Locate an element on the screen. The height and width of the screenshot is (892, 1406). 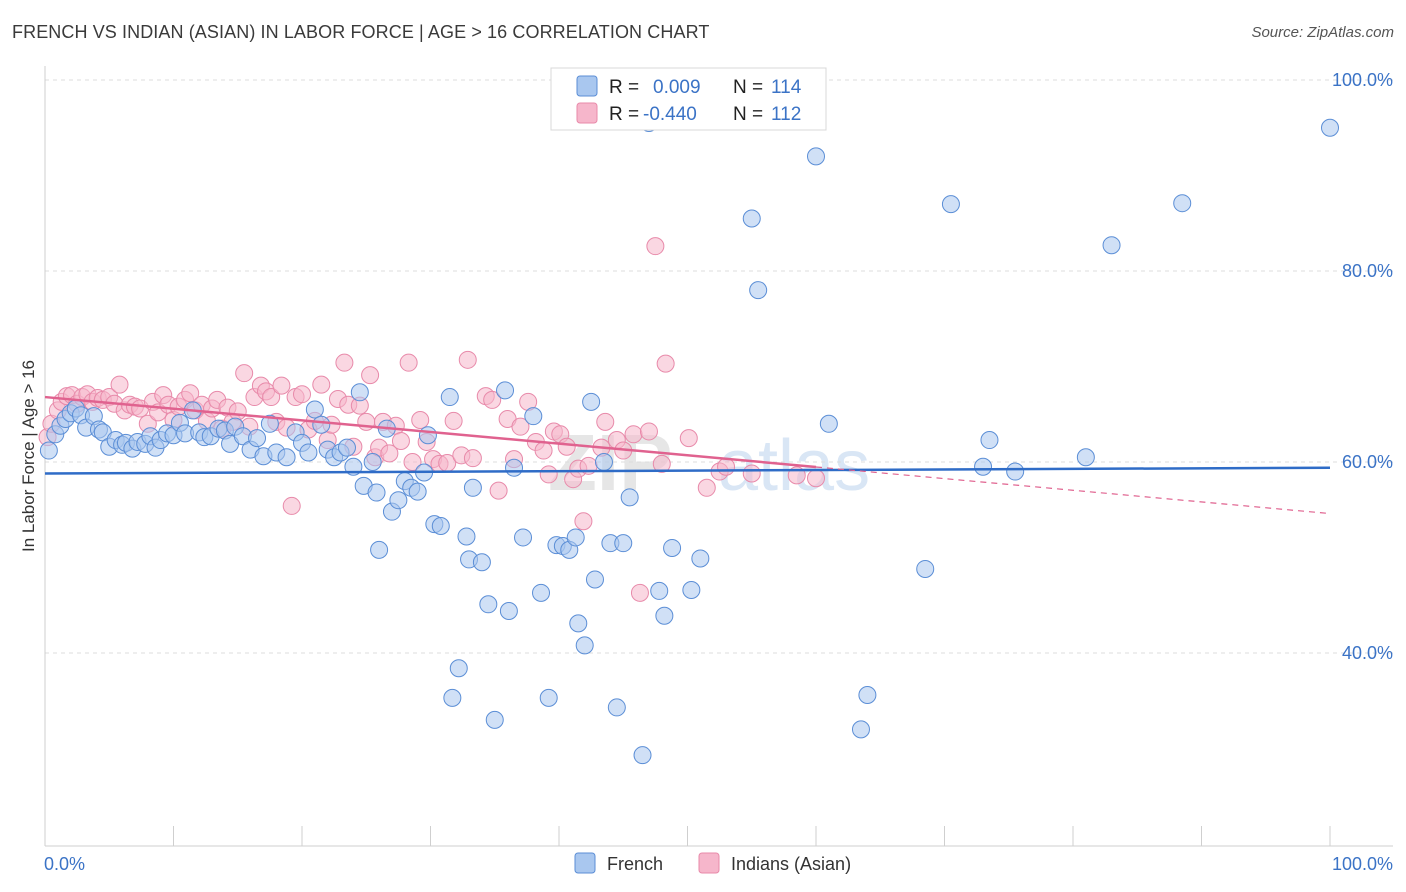
chart-source: Source: ZipAtlas.com is located at coordinates (1322, 32).